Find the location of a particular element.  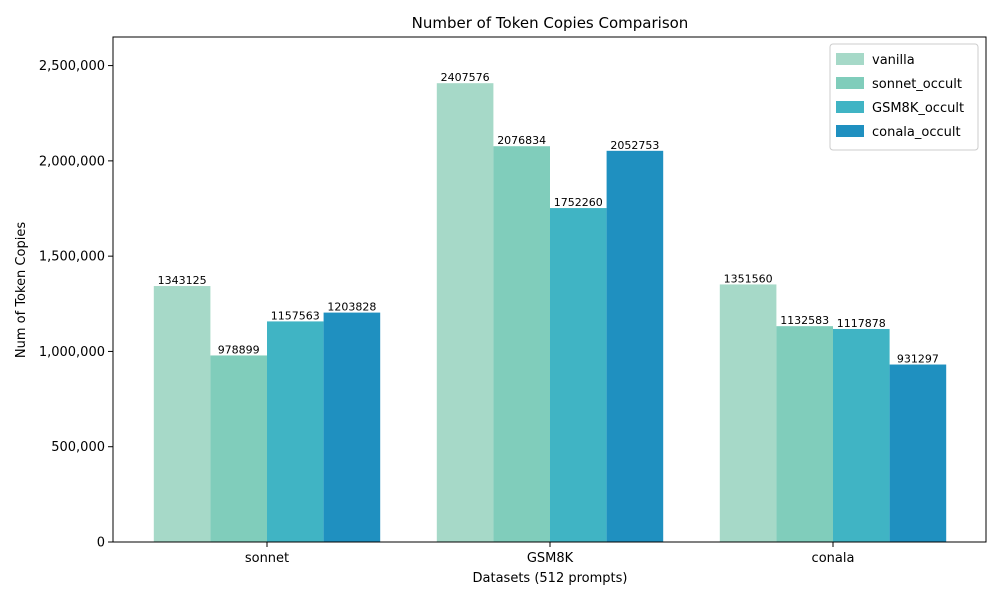

bar-vanilla-conala is located at coordinates (748, 413).